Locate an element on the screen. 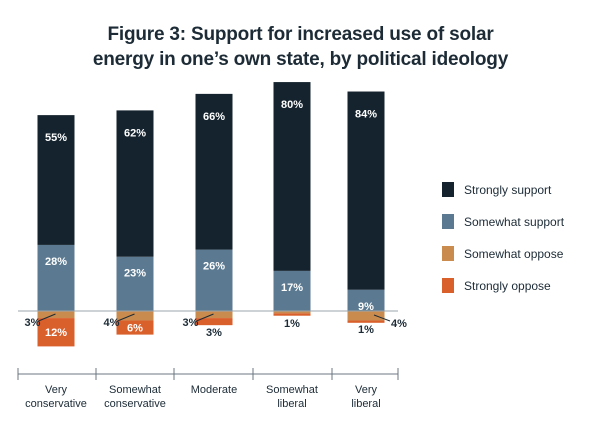 The width and height of the screenshot is (601, 440). data-label: 17% is located at coordinates (292, 288).